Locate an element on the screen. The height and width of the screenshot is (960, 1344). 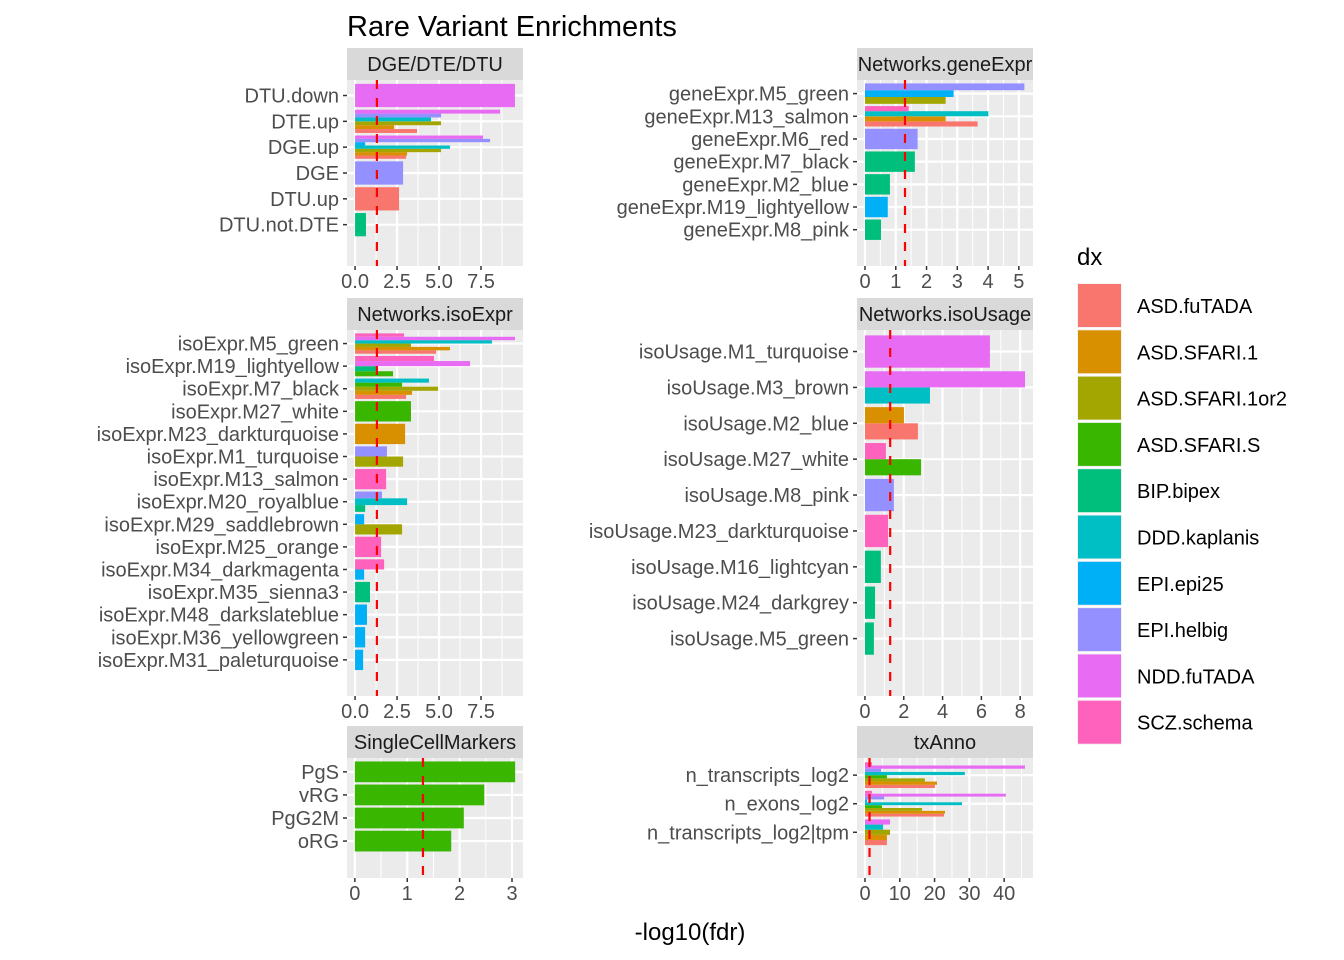
legend-item: SCZ.schema is located at coordinates (1165, 722).